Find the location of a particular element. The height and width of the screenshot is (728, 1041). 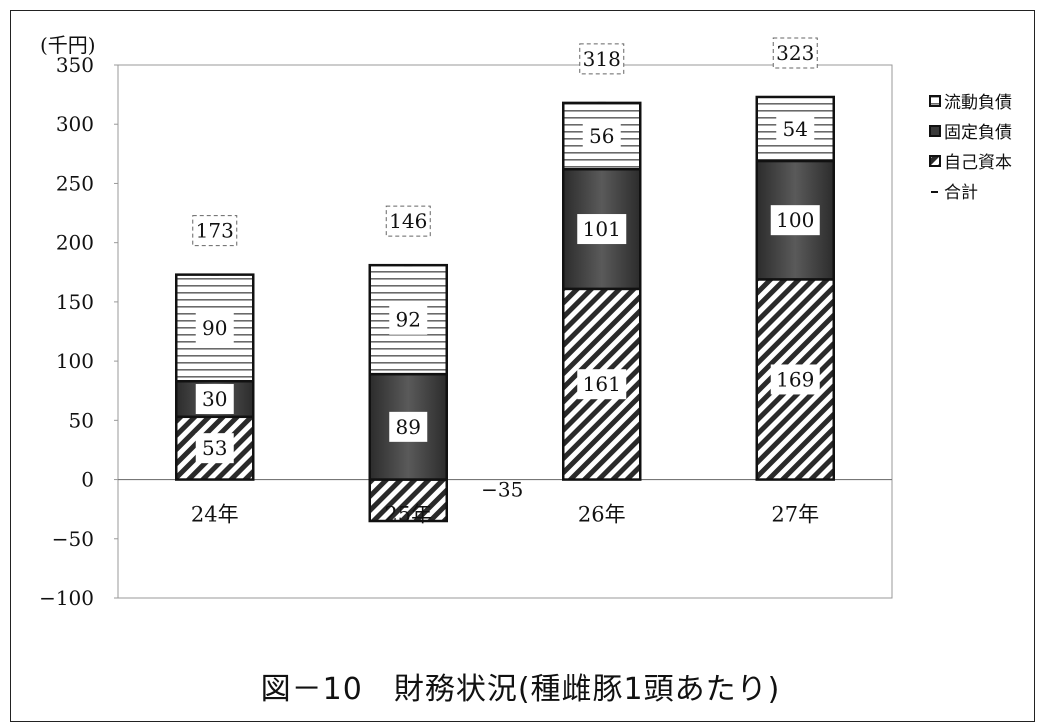

data-label: 90 is located at coordinates (214, 328).